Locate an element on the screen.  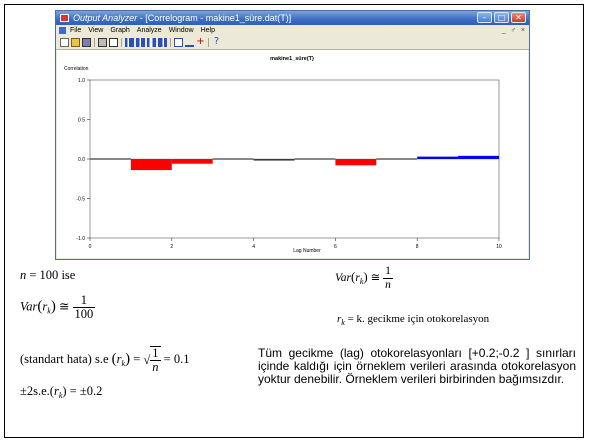
pm-line: ±2s.e.(rk) = ±0.2 is located at coordinates (61, 392).